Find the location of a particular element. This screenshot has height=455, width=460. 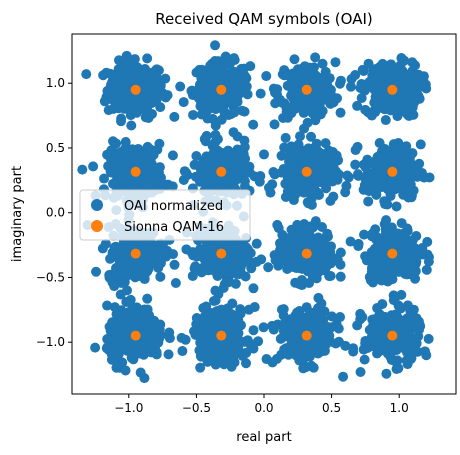

y-tick-label: 0.0 is located at coordinates (55, 213).